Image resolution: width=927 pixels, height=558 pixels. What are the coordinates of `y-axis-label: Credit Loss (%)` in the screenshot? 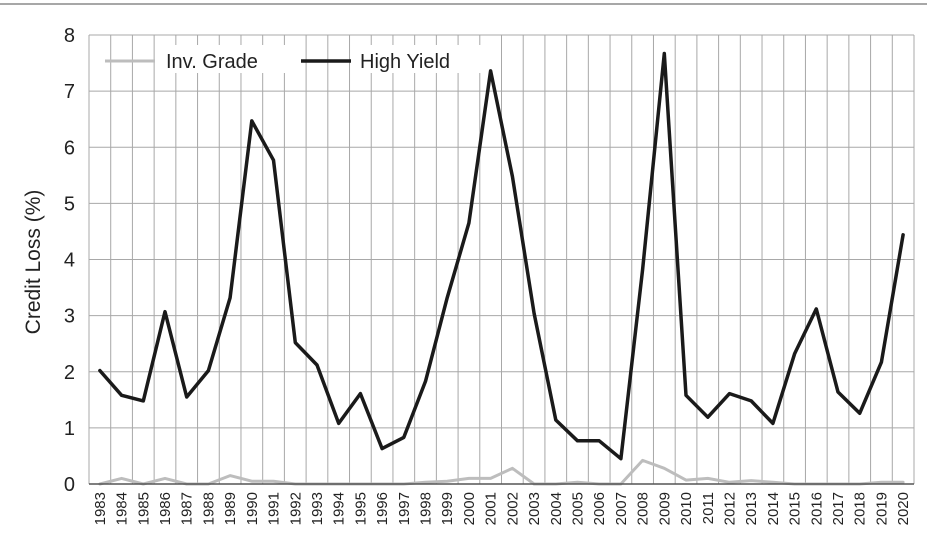 It's located at (33, 262).